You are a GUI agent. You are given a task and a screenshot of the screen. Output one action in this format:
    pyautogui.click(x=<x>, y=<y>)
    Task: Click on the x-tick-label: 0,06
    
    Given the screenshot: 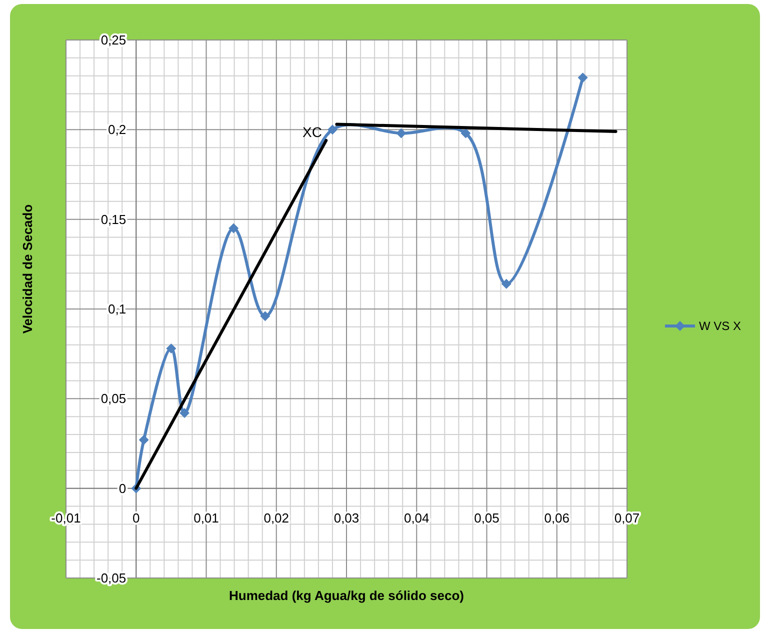 What is the action you would take?
    pyautogui.click(x=557, y=518)
    